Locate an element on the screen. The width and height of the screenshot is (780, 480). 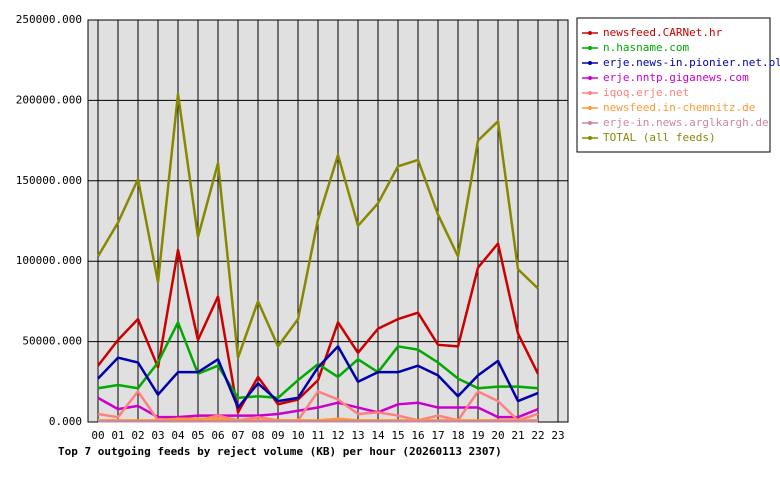
x-tick-label: 11 is located at coordinates (317, 435).